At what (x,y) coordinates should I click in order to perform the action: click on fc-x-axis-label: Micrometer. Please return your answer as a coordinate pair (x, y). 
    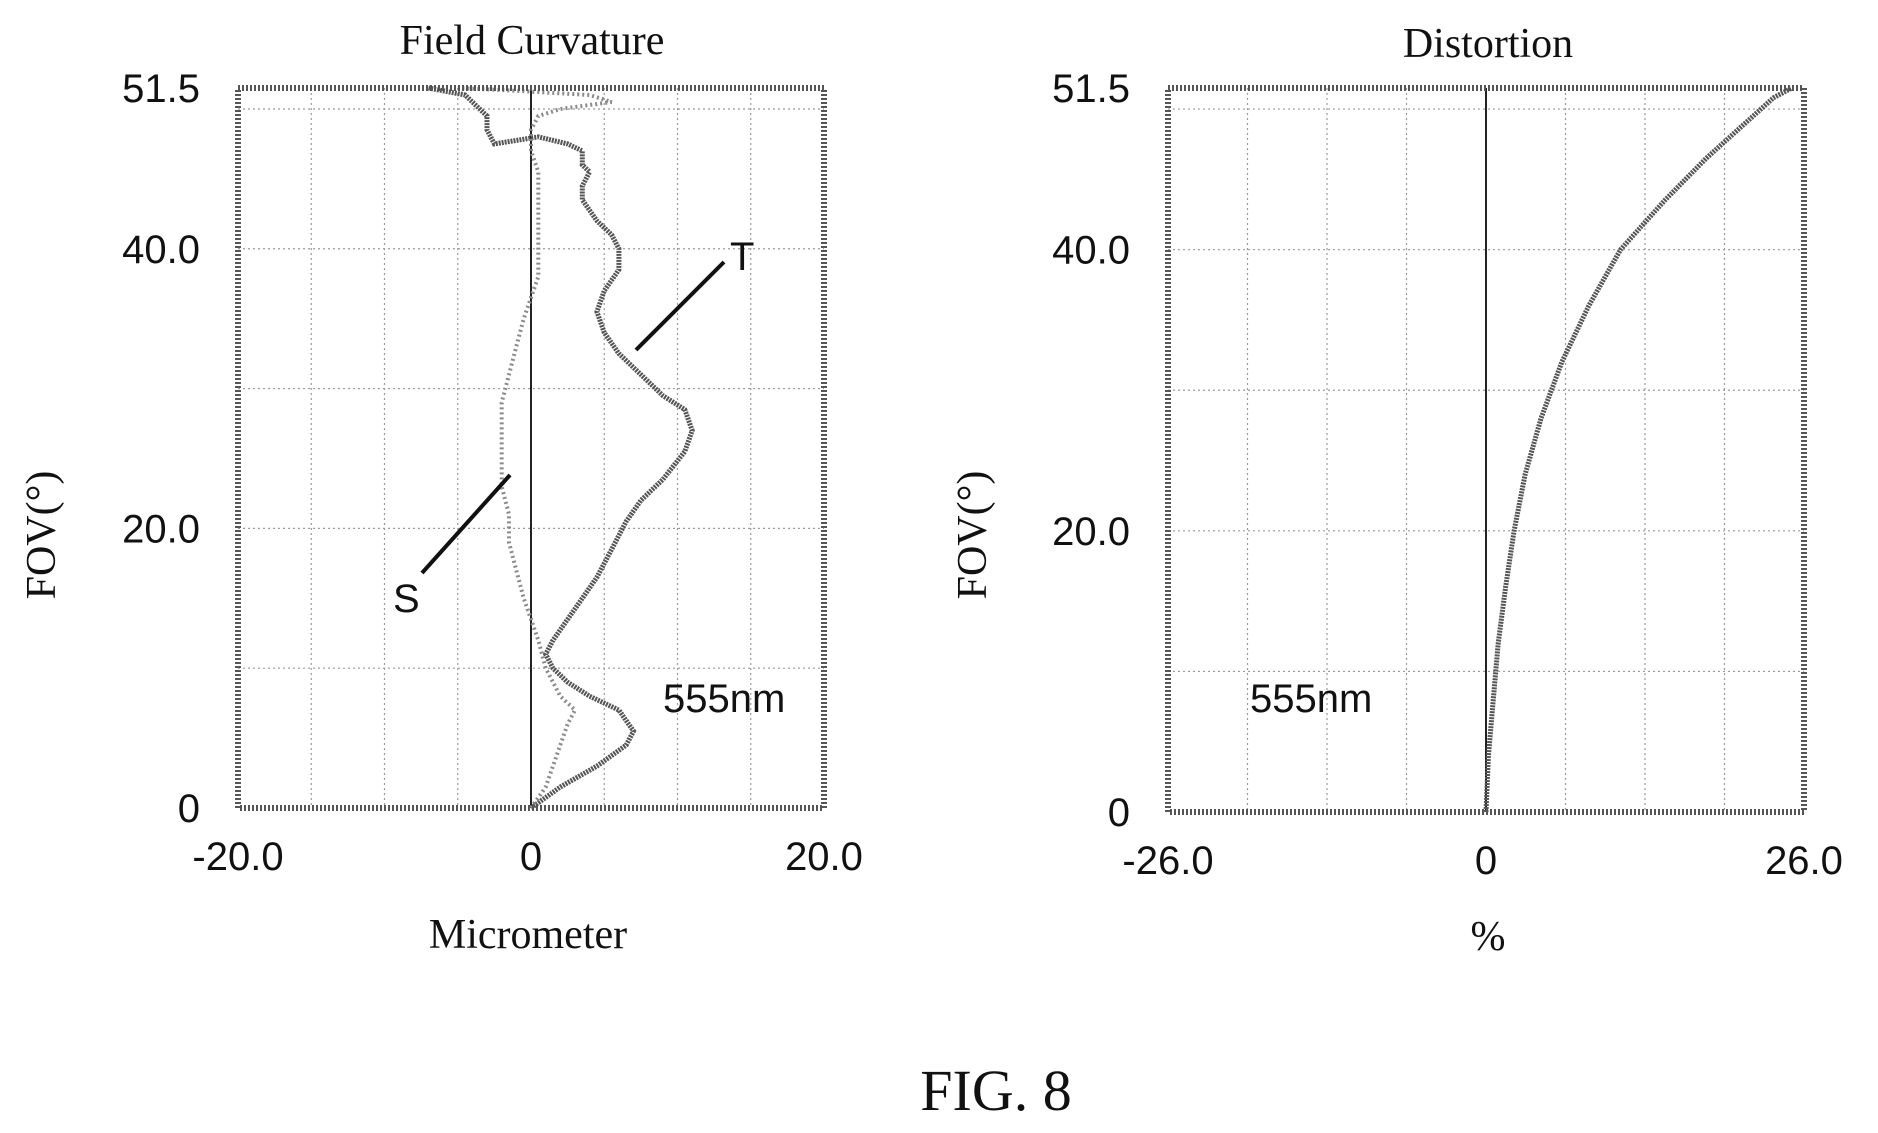
    Looking at the image, I should click on (528, 935).